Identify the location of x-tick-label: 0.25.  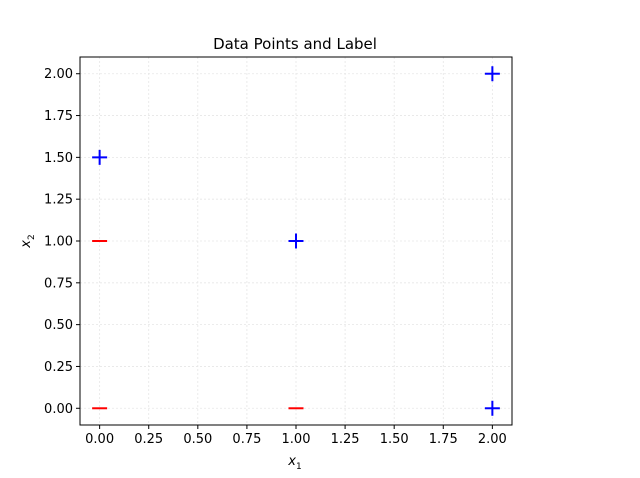
(148, 439).